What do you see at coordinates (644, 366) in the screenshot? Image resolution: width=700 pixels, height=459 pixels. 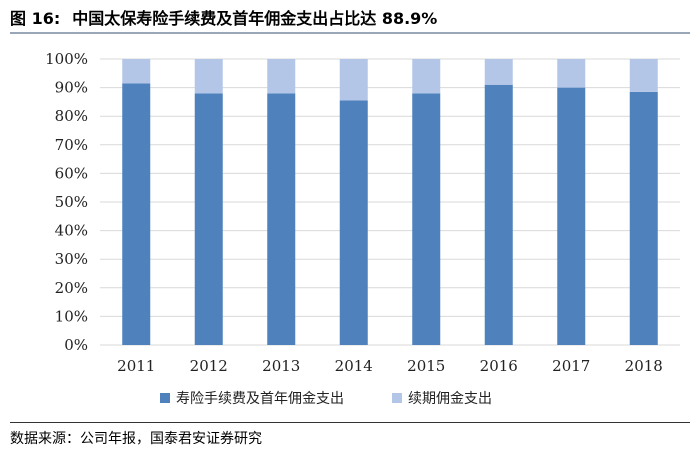 I see `x-tick-label: 2018` at bounding box center [644, 366].